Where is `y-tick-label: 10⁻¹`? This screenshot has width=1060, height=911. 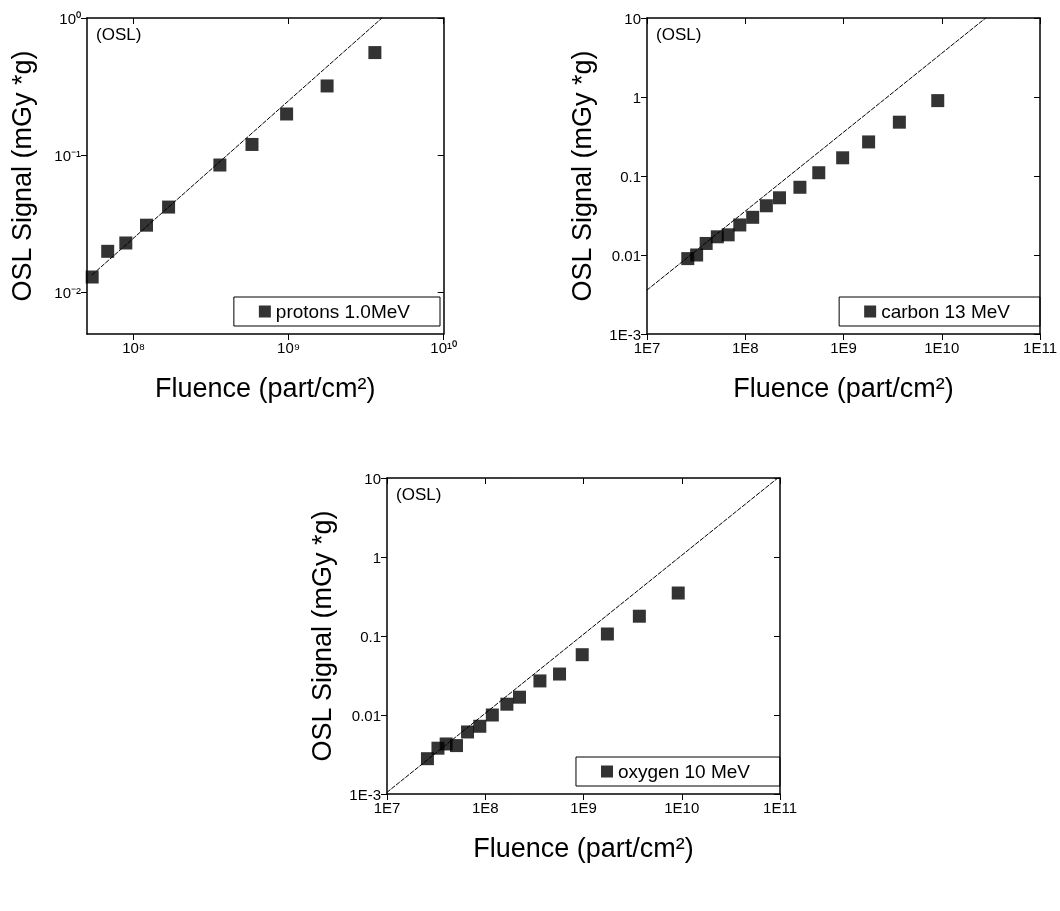
y-tick-label: 10⁻¹ is located at coordinates (67, 155).